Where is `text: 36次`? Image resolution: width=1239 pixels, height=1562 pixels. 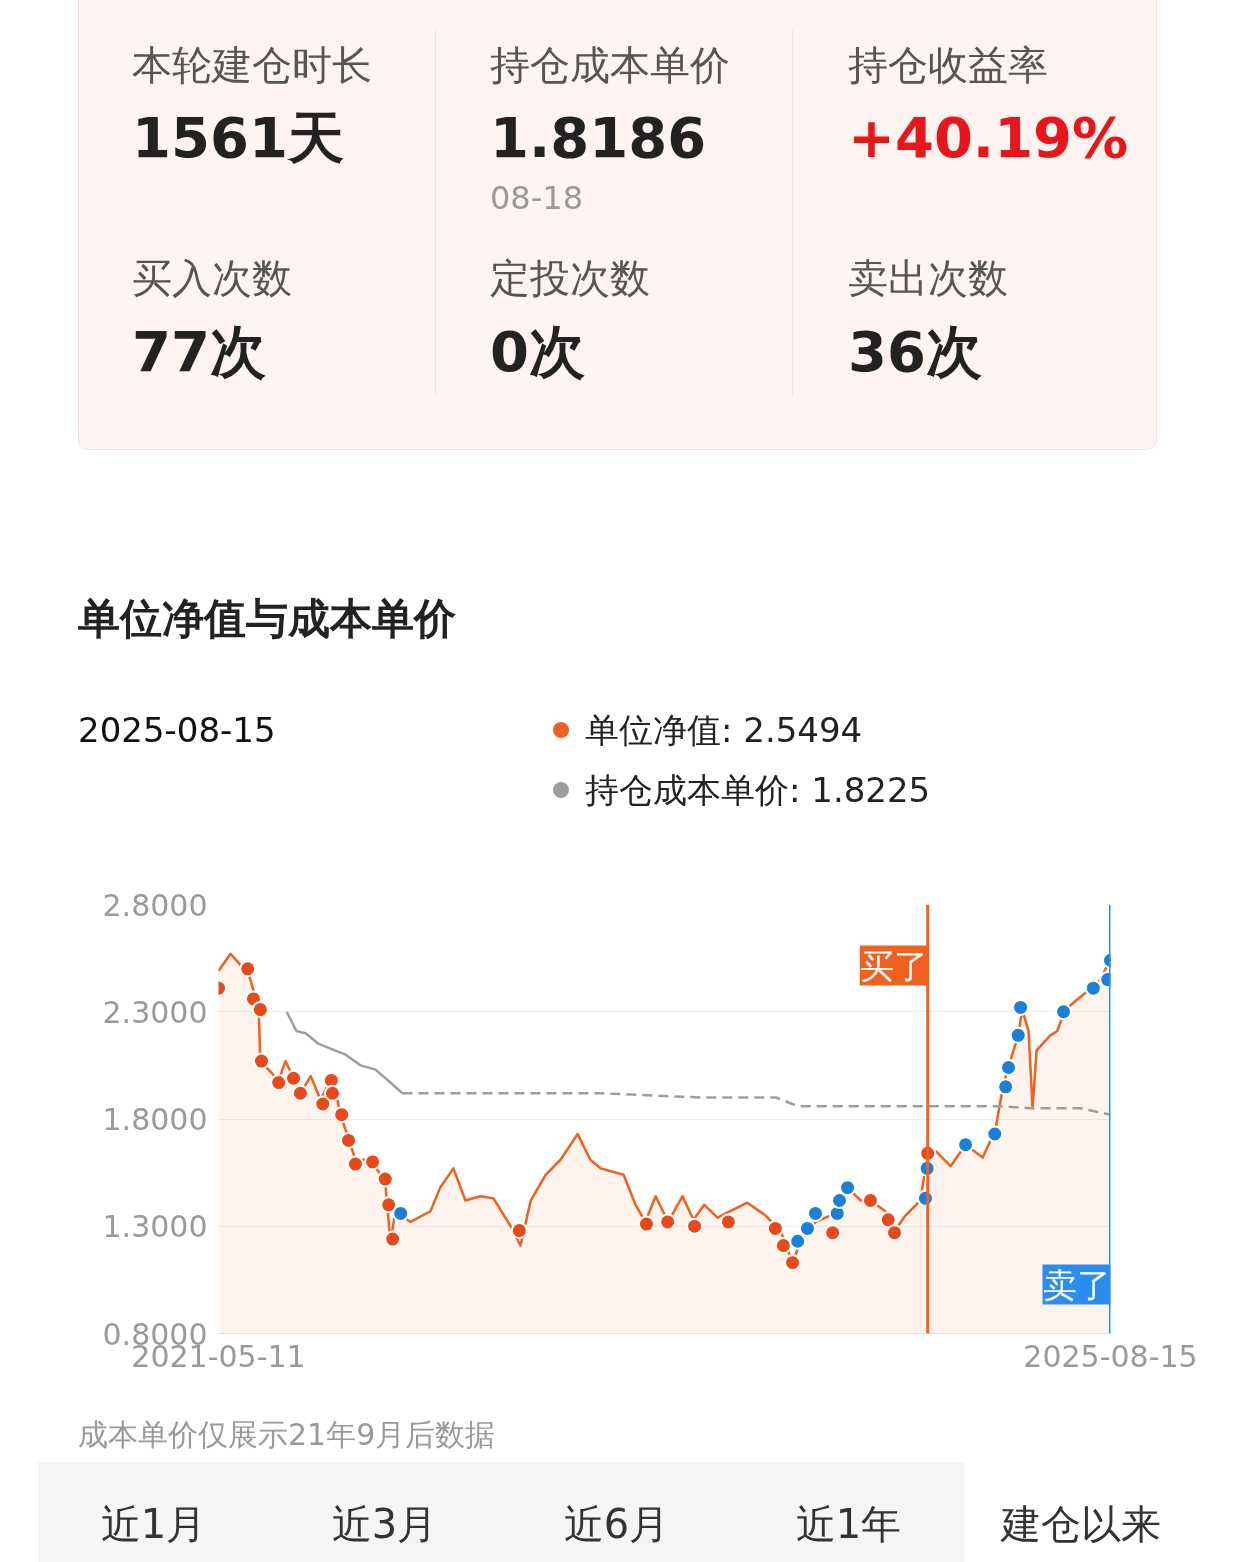 text: 36次 is located at coordinates (915, 352).